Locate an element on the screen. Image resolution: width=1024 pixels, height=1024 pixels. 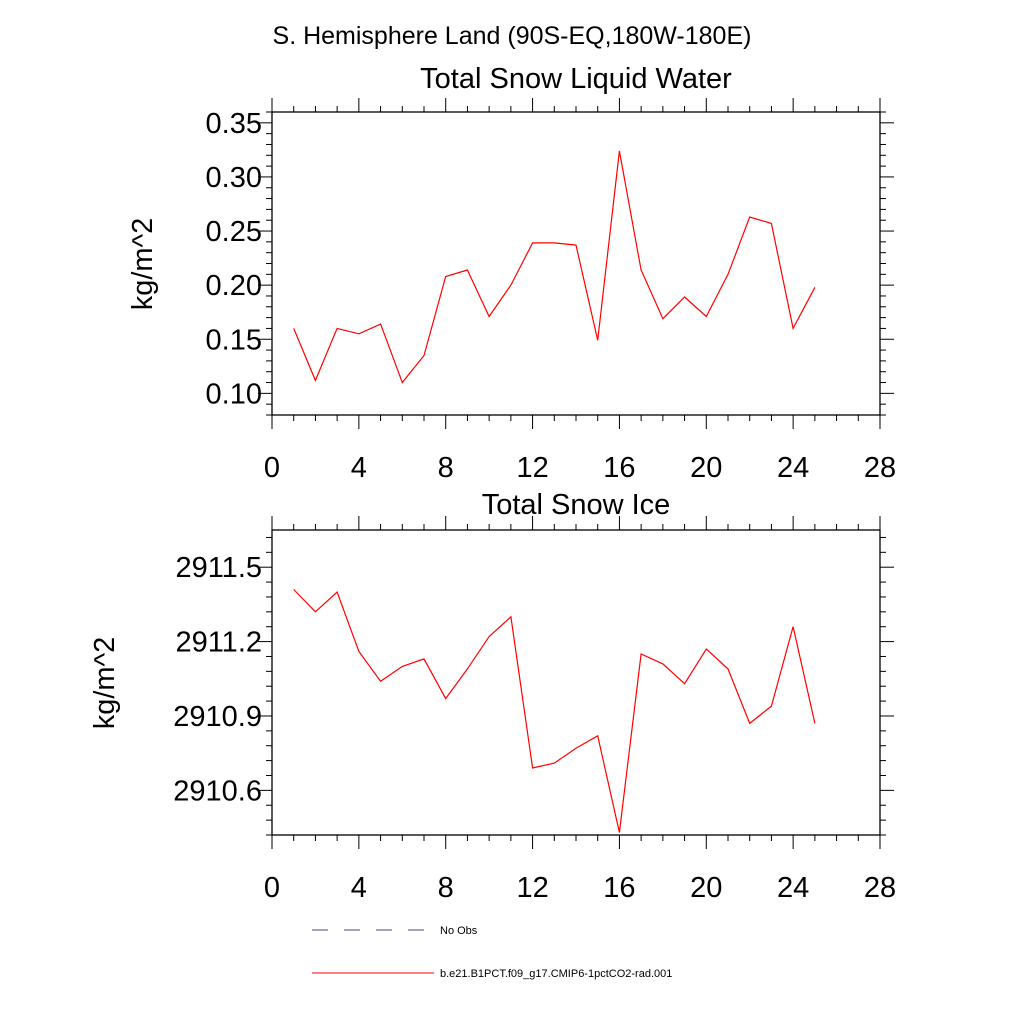
y-tick-label: 0.15 is located at coordinates (234, 340).